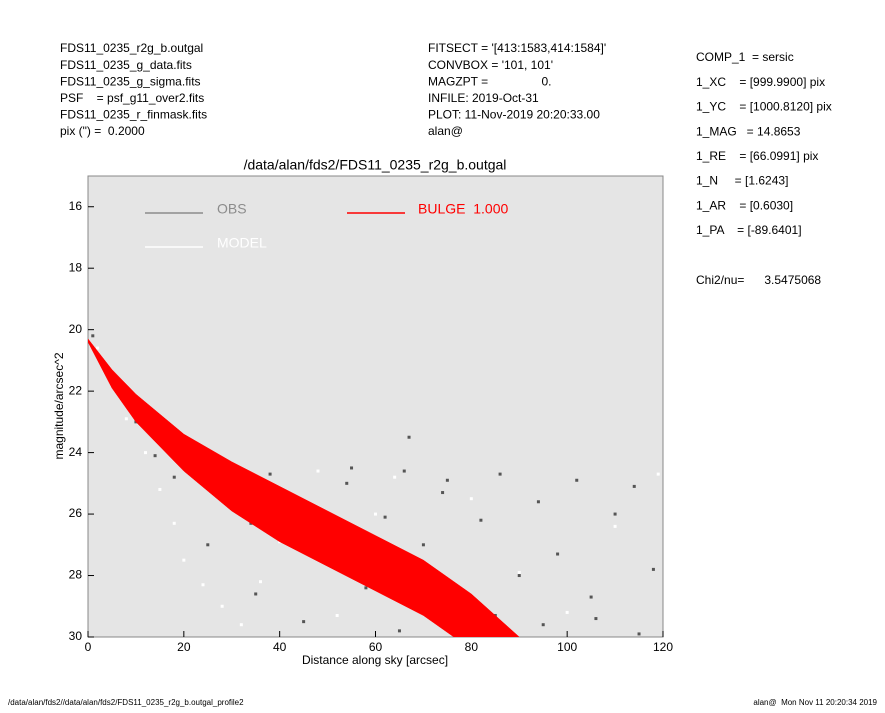  Describe the element at coordinates (88, 647) in the screenshot. I see `x-tick-label: 0` at that location.